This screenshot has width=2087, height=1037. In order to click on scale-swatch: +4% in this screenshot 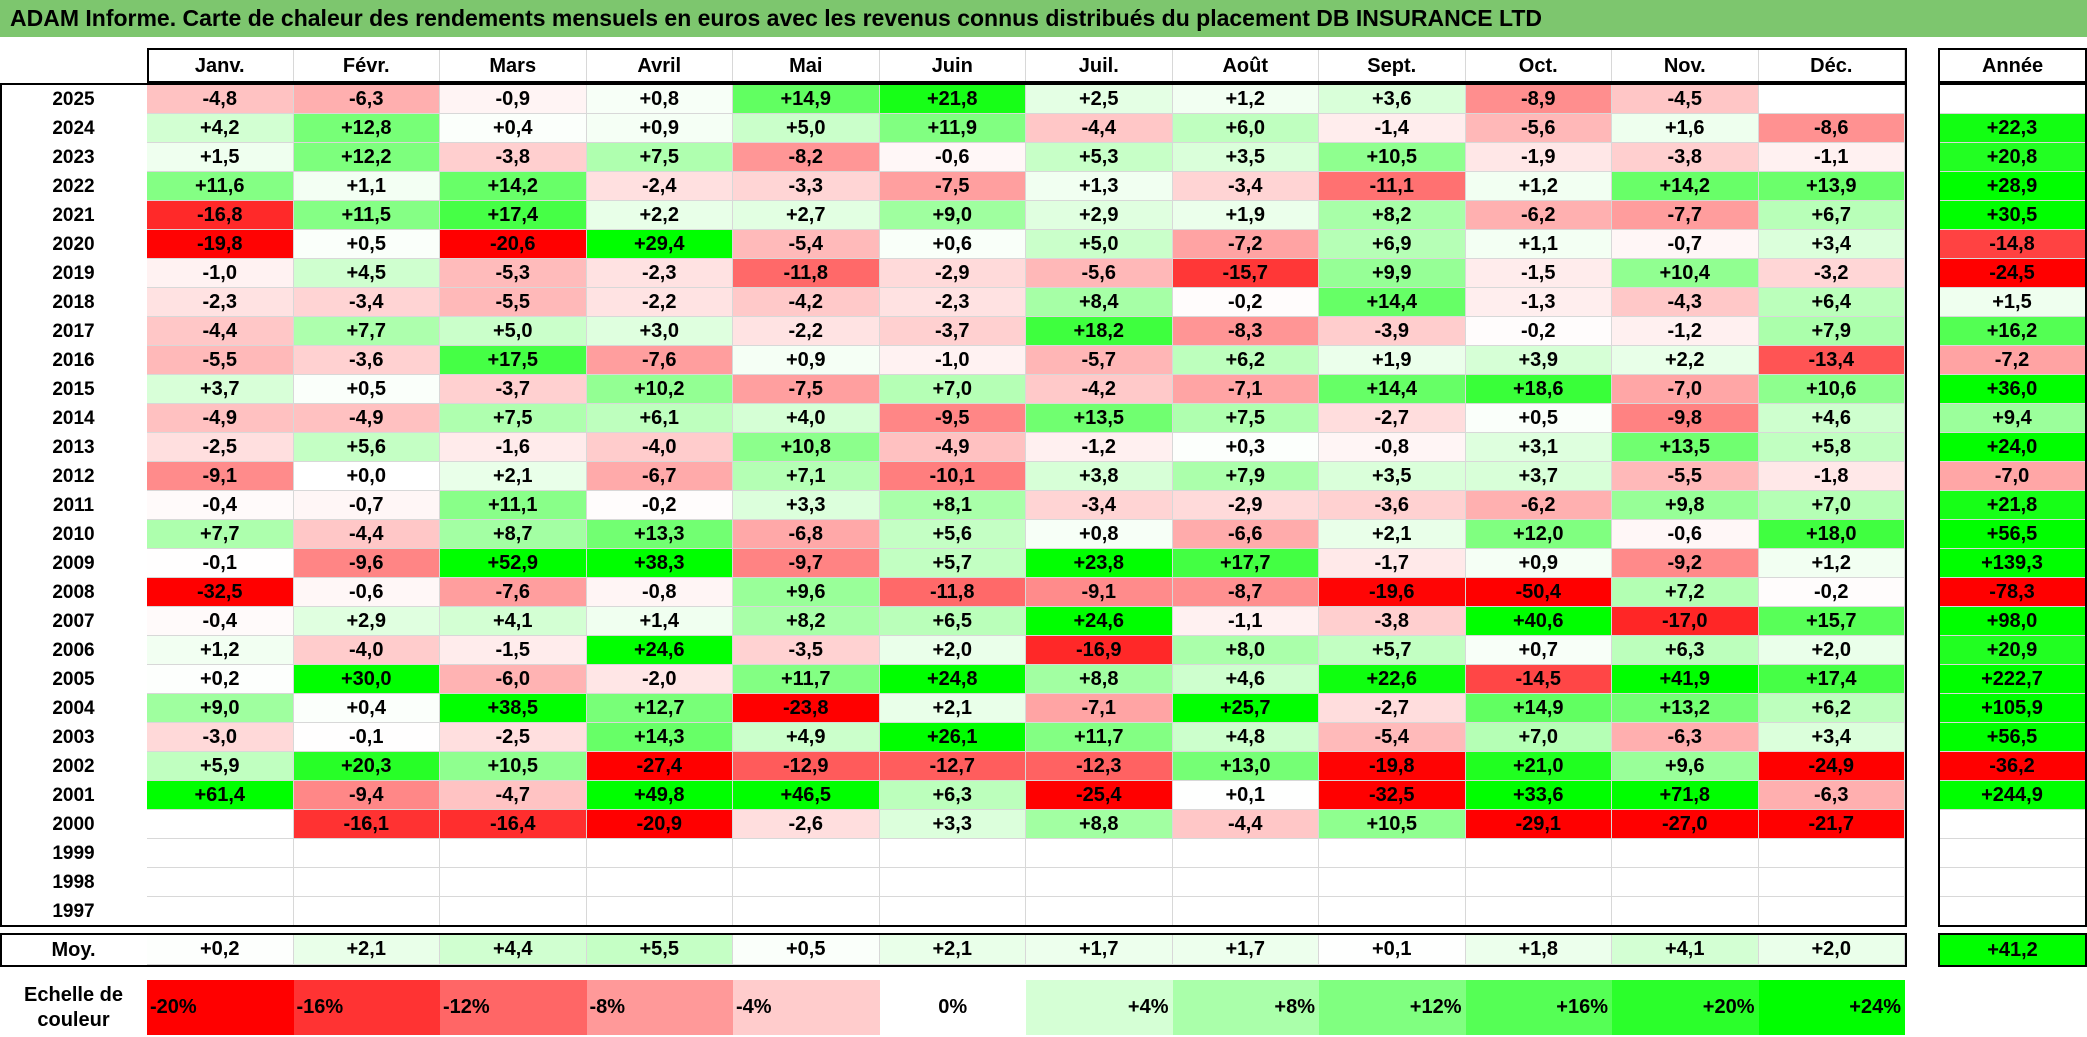, I will do `click(1099, 1007)`.